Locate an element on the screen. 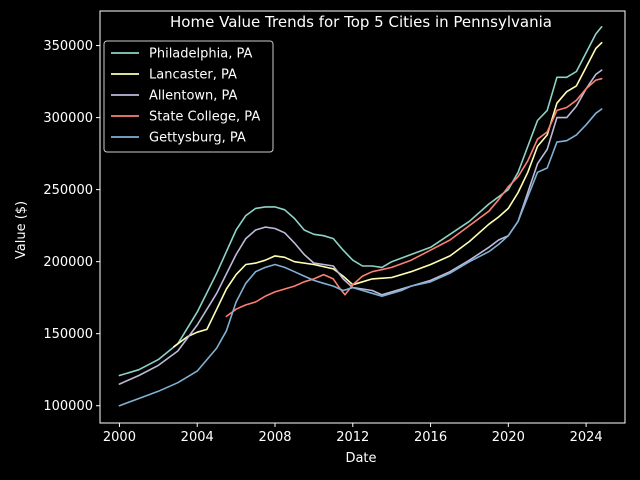  y-tick-label: 150000 is located at coordinates (68, 334).